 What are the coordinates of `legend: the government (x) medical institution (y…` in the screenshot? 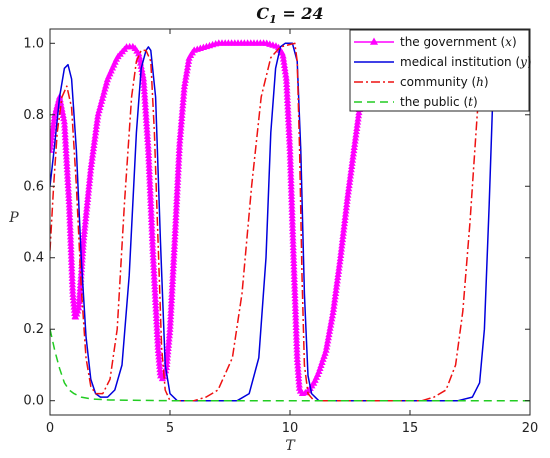 It's located at (440, 70).